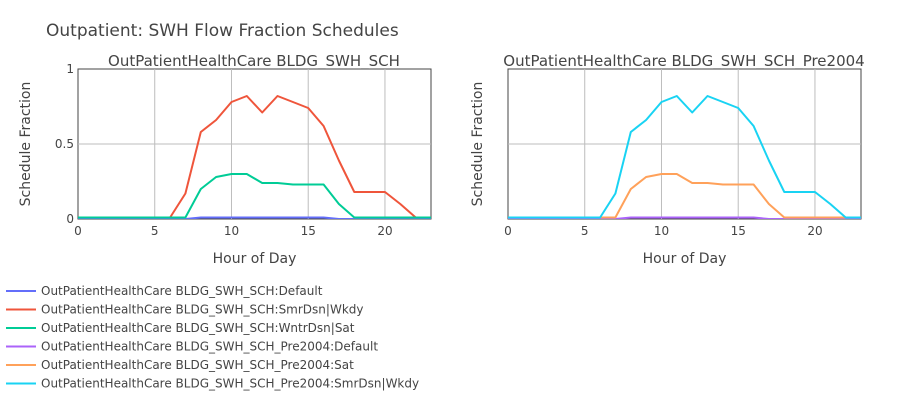 The image size is (900, 404). What do you see at coordinates (64, 144) in the screenshot?
I see `y-tick-label: 0.5` at bounding box center [64, 144].